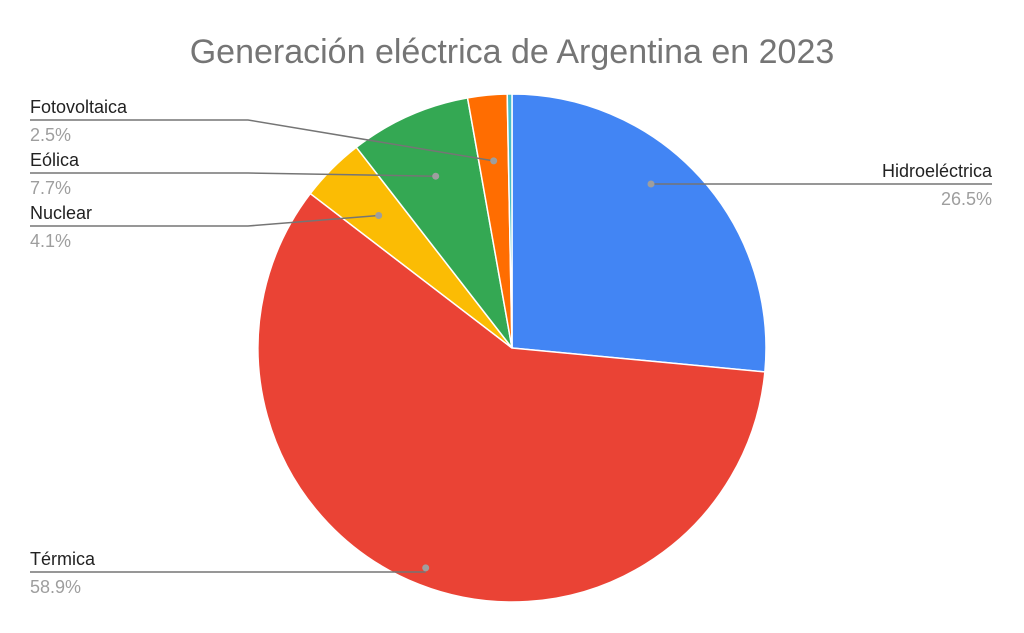  What do you see at coordinates (79, 107) in the screenshot?
I see `slice-name-fotovoltaica: Fotovoltaica` at bounding box center [79, 107].